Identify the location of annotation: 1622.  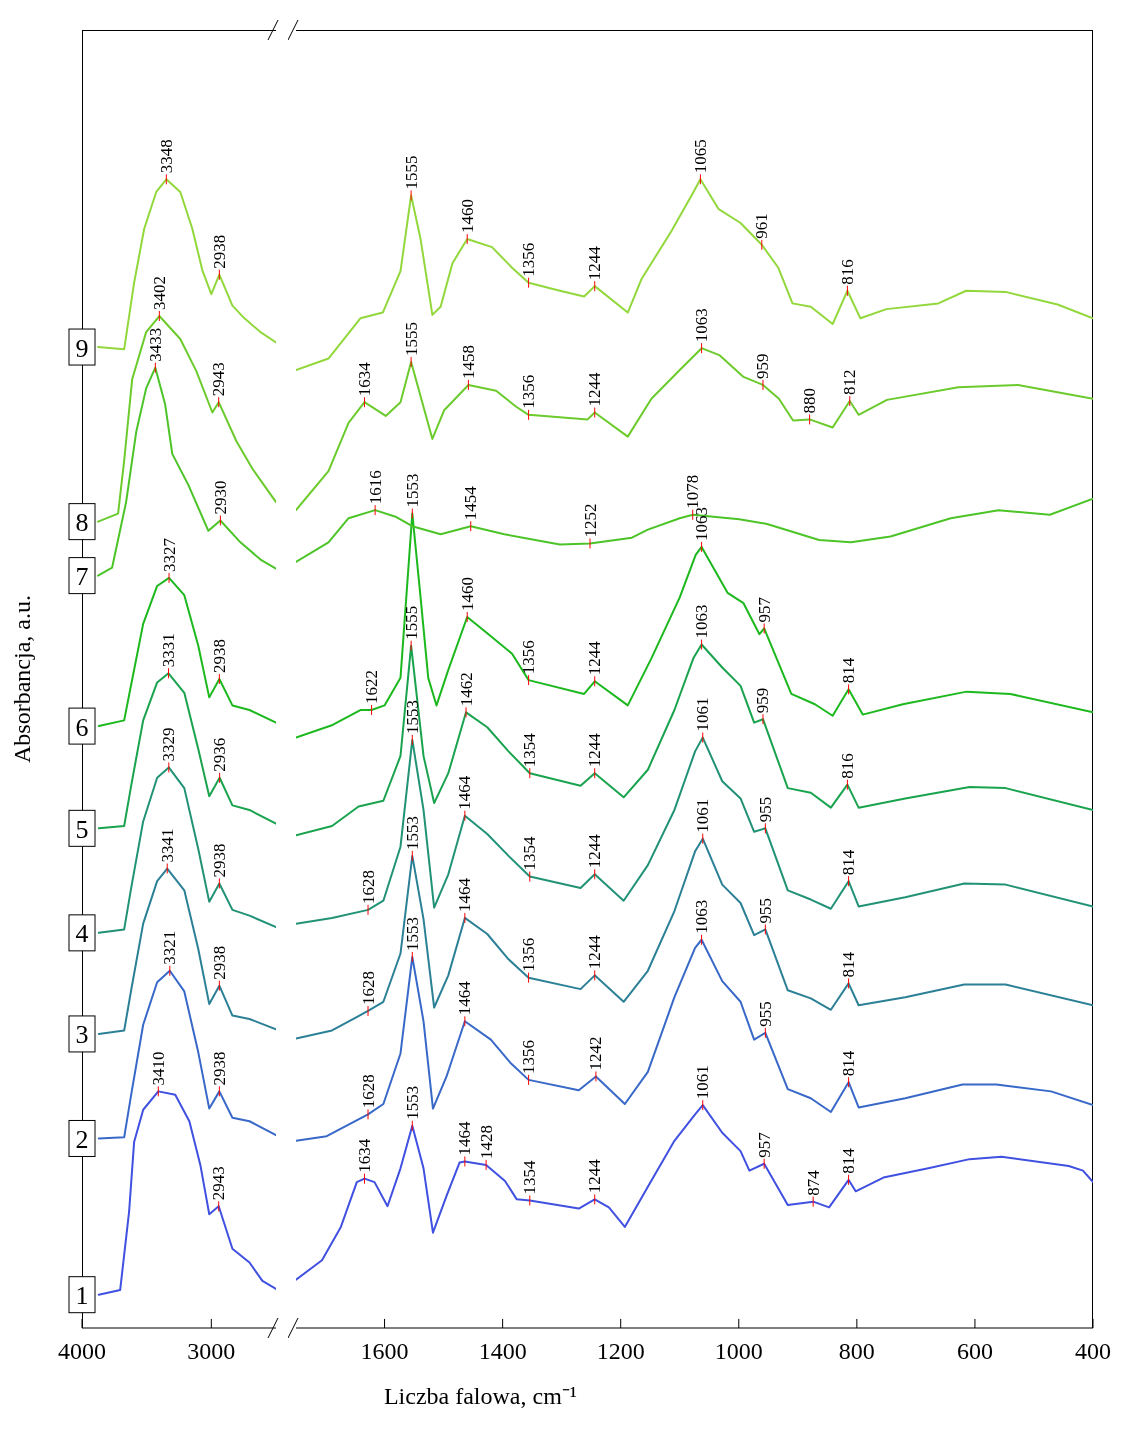
(372, 687).